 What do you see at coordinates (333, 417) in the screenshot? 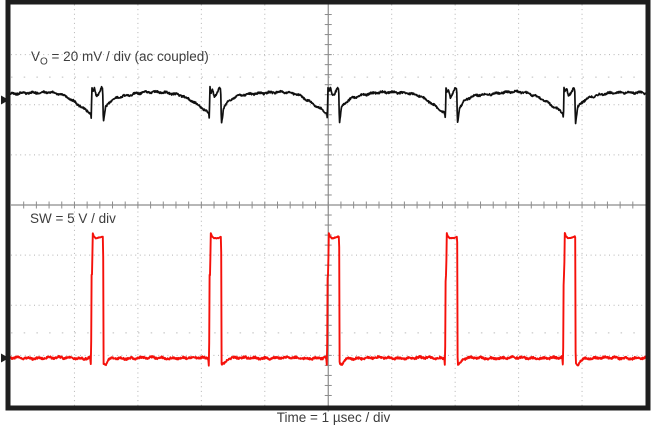
I see `time-scale-label: Time = 1 µsec / div` at bounding box center [333, 417].